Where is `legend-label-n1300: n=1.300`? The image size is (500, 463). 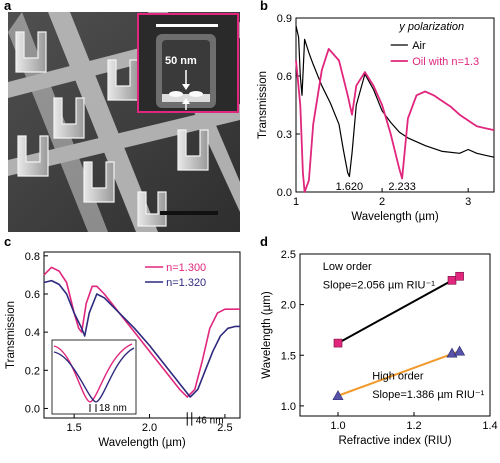 legend-label-n1300: n=1.300 is located at coordinates (186, 268).